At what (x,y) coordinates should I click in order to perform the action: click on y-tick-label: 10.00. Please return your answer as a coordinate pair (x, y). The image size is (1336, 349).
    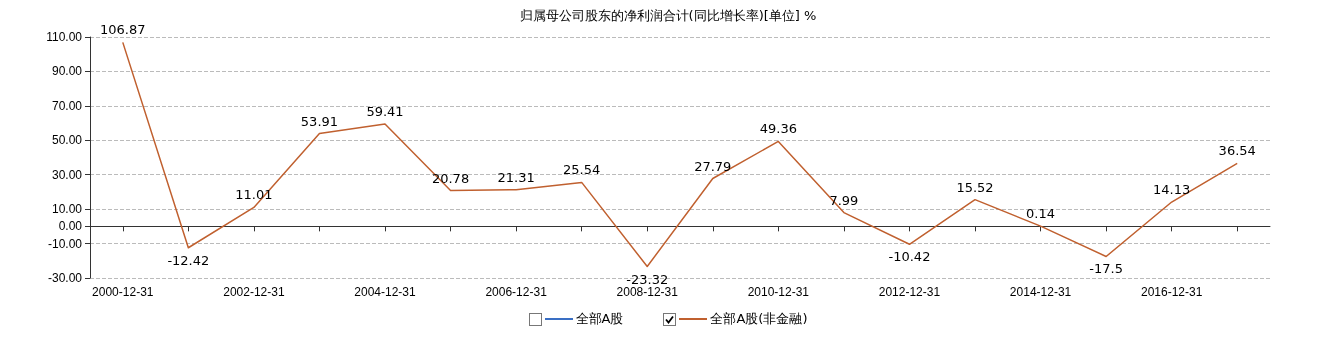
    Looking at the image, I should click on (67, 209).